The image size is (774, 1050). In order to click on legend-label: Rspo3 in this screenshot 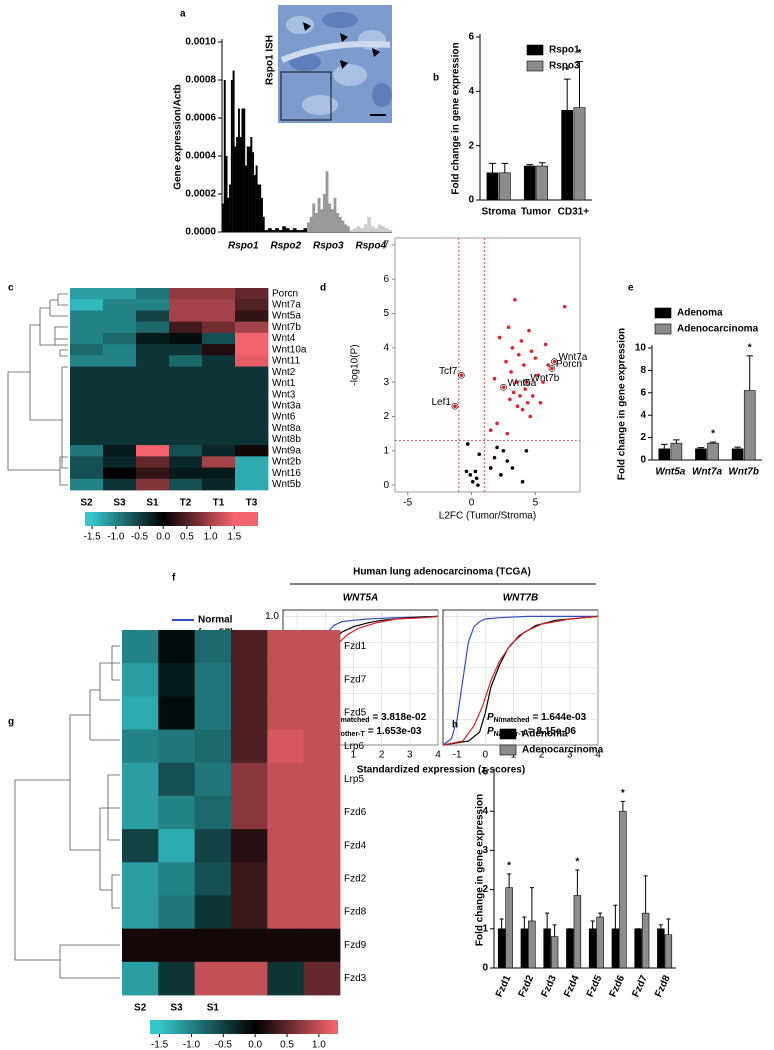, I will do `click(564, 66)`.